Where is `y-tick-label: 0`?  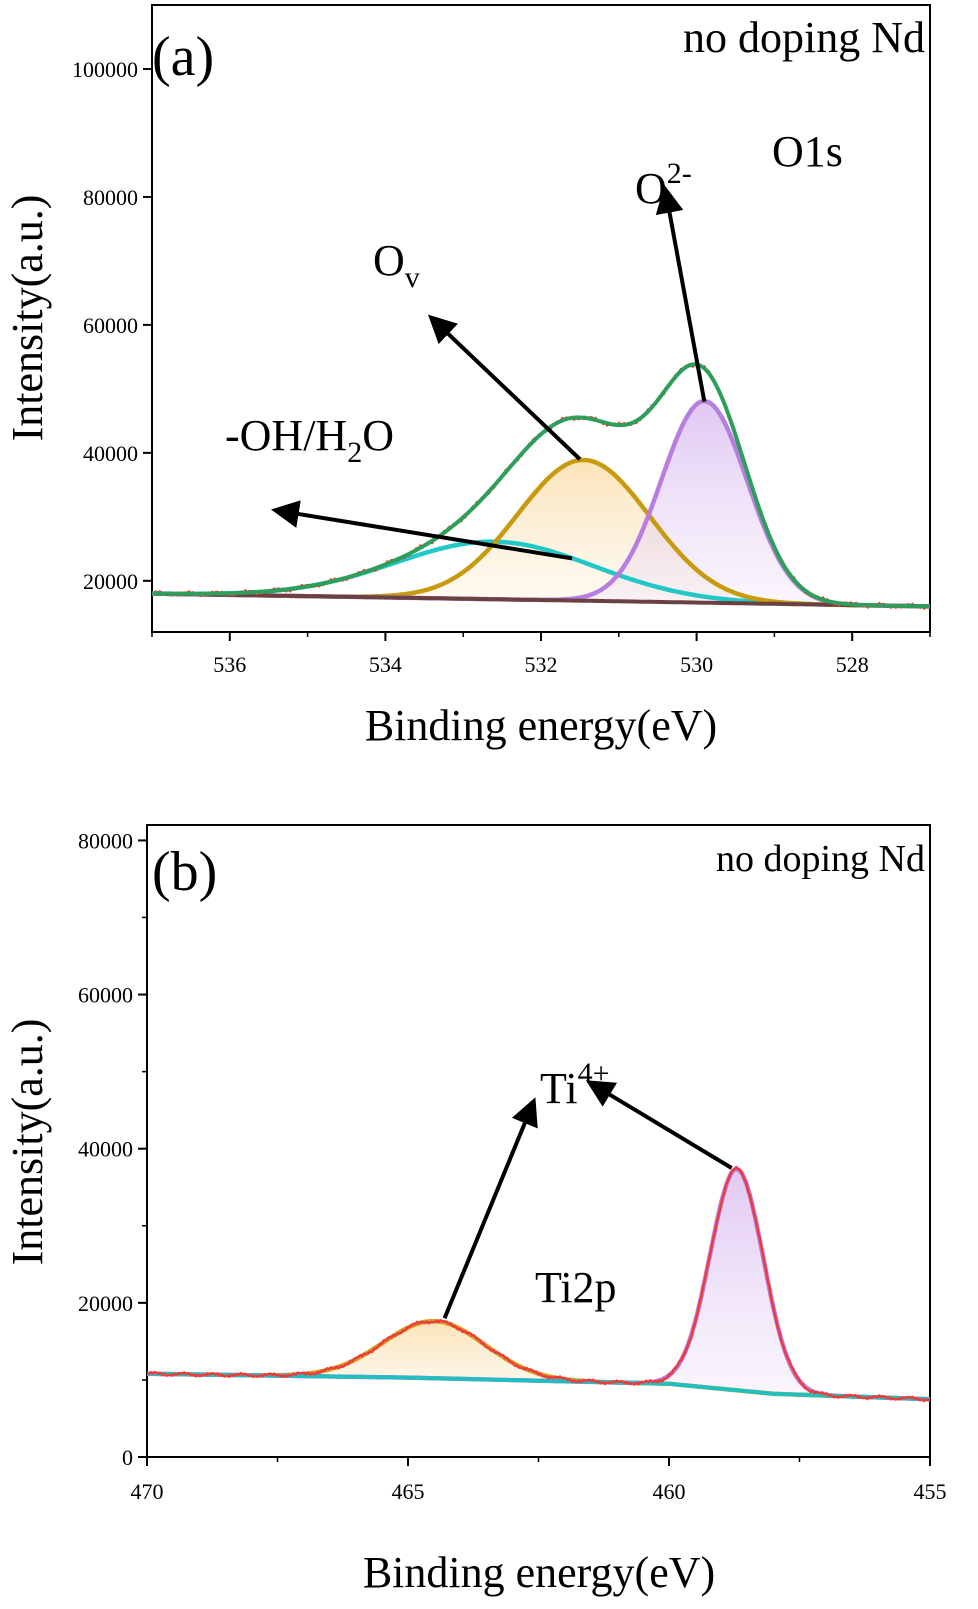 y-tick-label: 0 is located at coordinates (127, 1457).